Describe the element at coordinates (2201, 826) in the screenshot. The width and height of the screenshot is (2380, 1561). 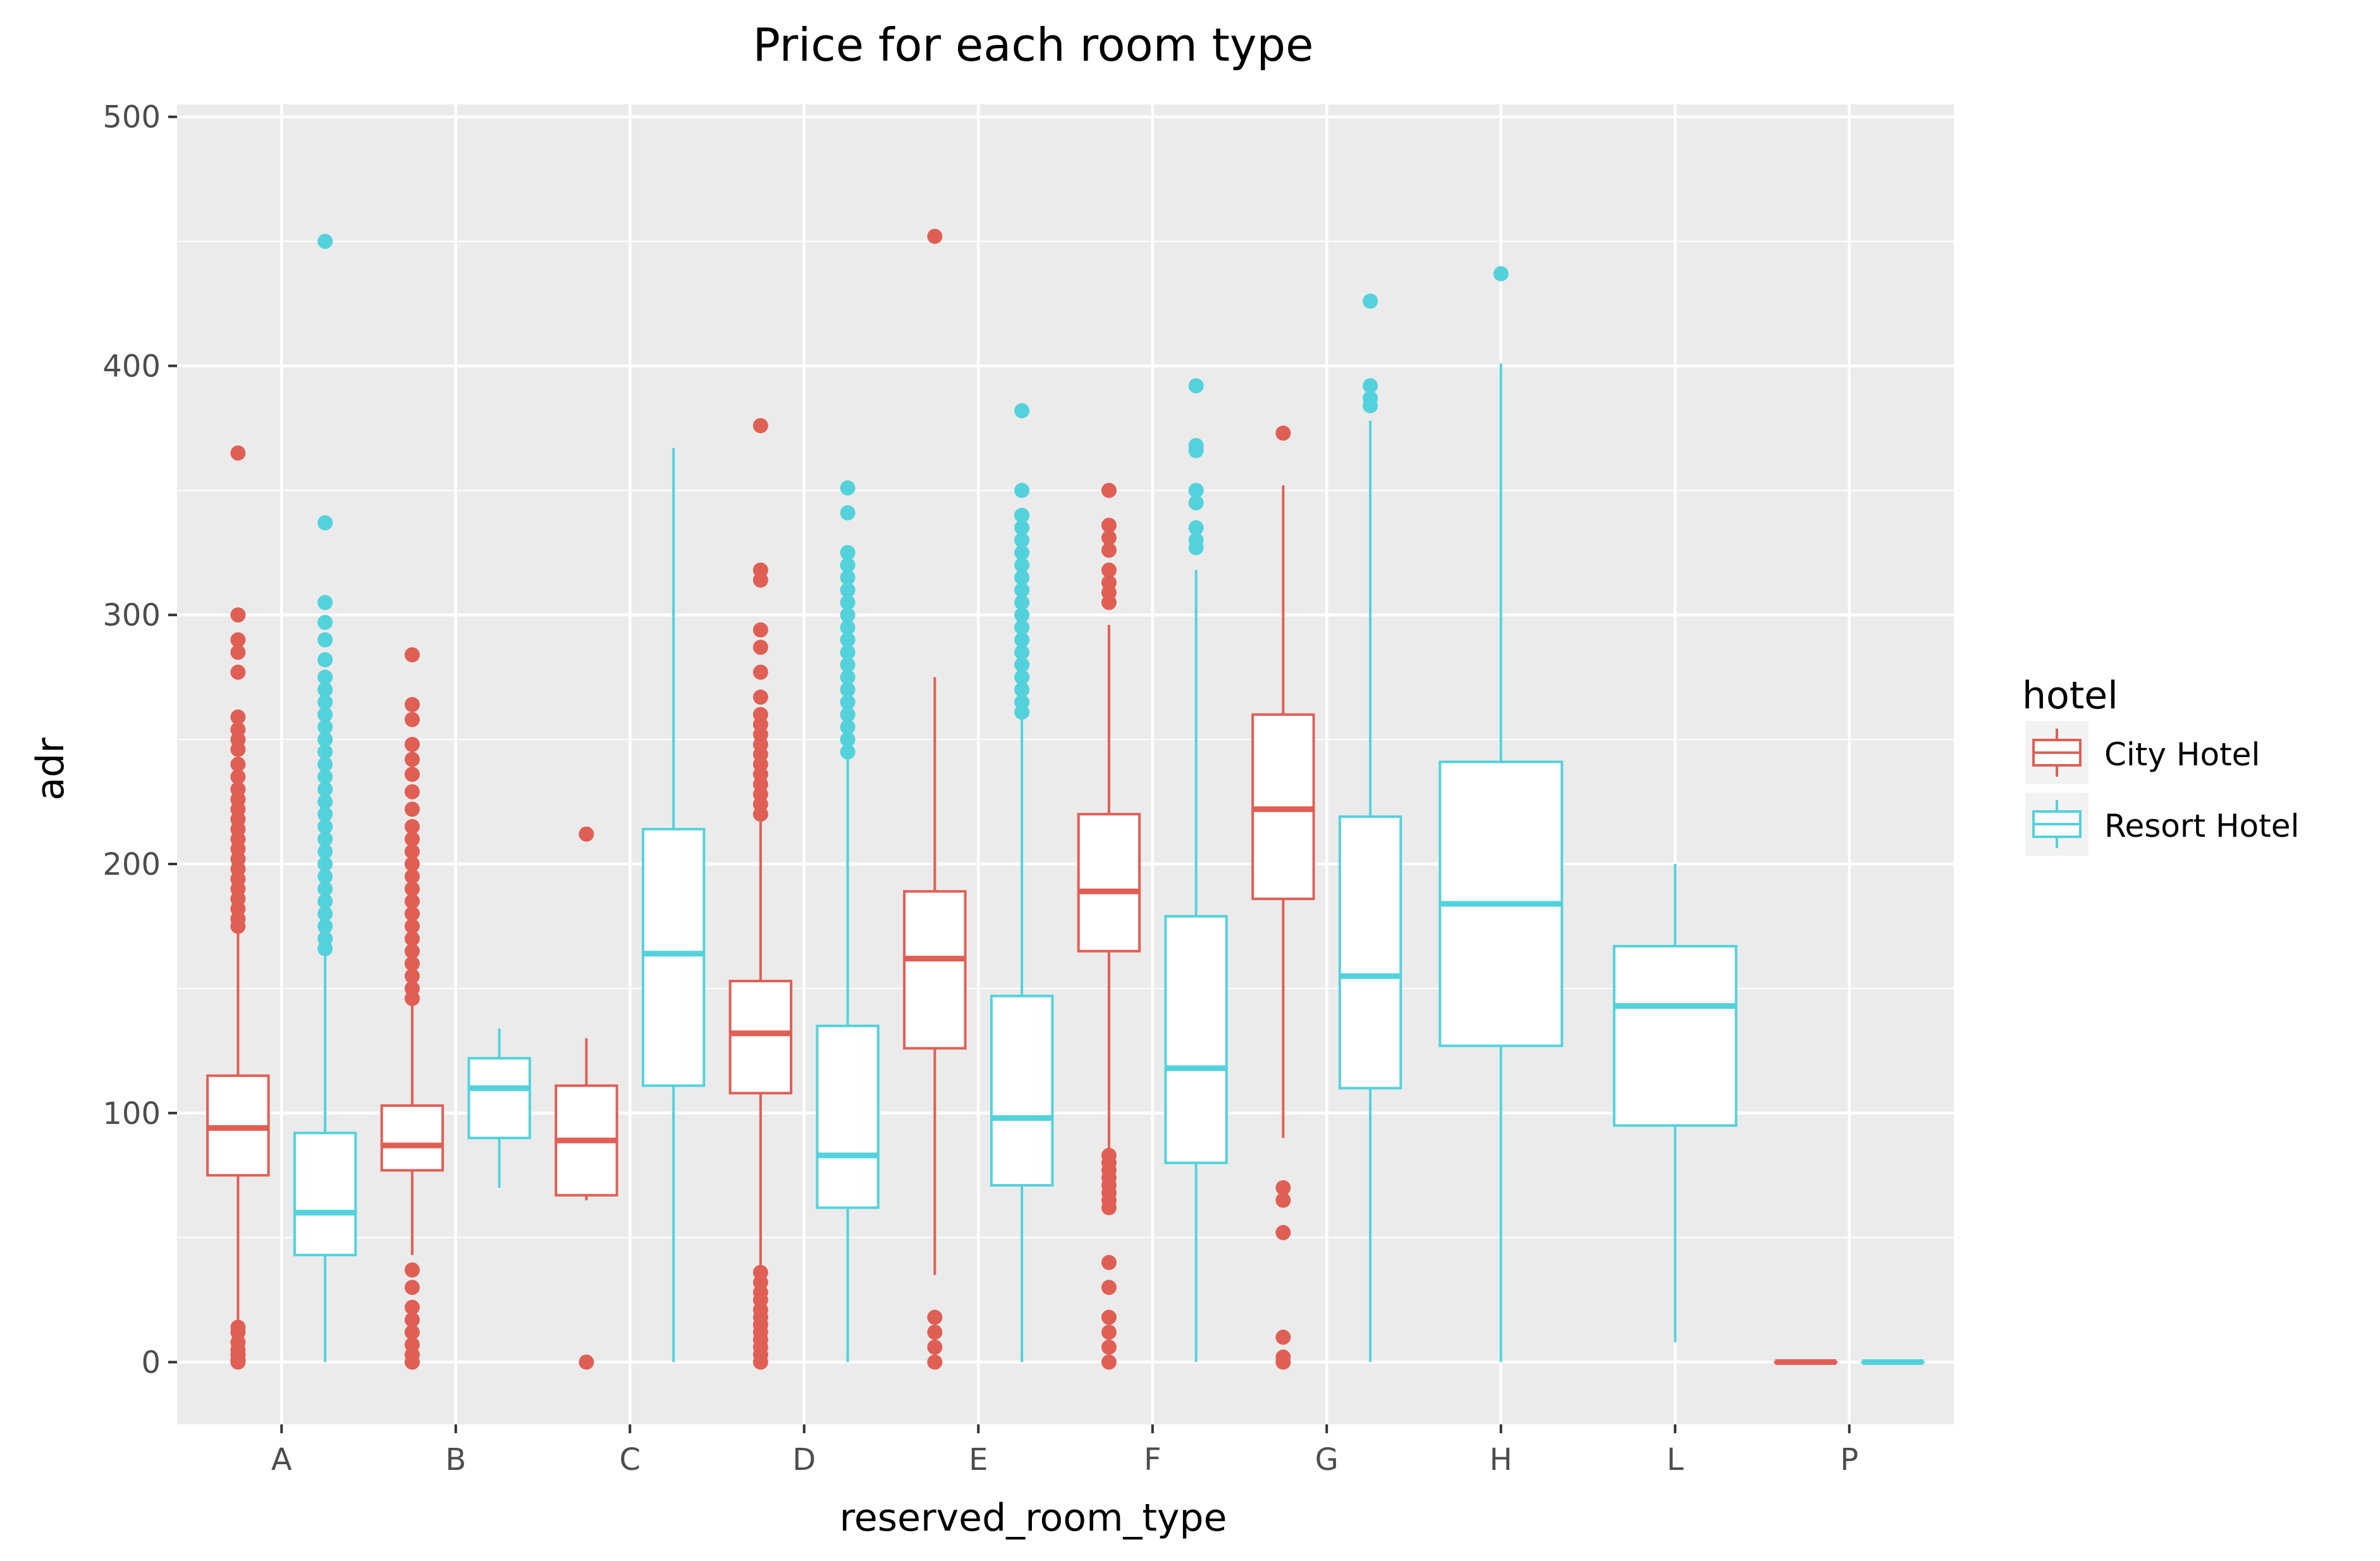
I see `legend-label-resort-hotel: Resort Hotel` at that location.